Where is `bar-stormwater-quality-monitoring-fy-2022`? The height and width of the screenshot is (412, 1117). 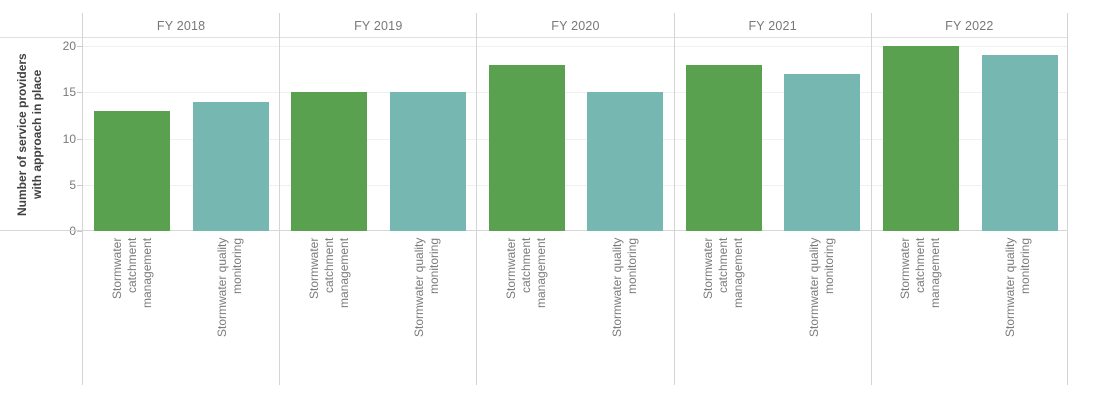
bar-stormwater-quality-monitoring-fy-2022 is located at coordinates (1019, 143).